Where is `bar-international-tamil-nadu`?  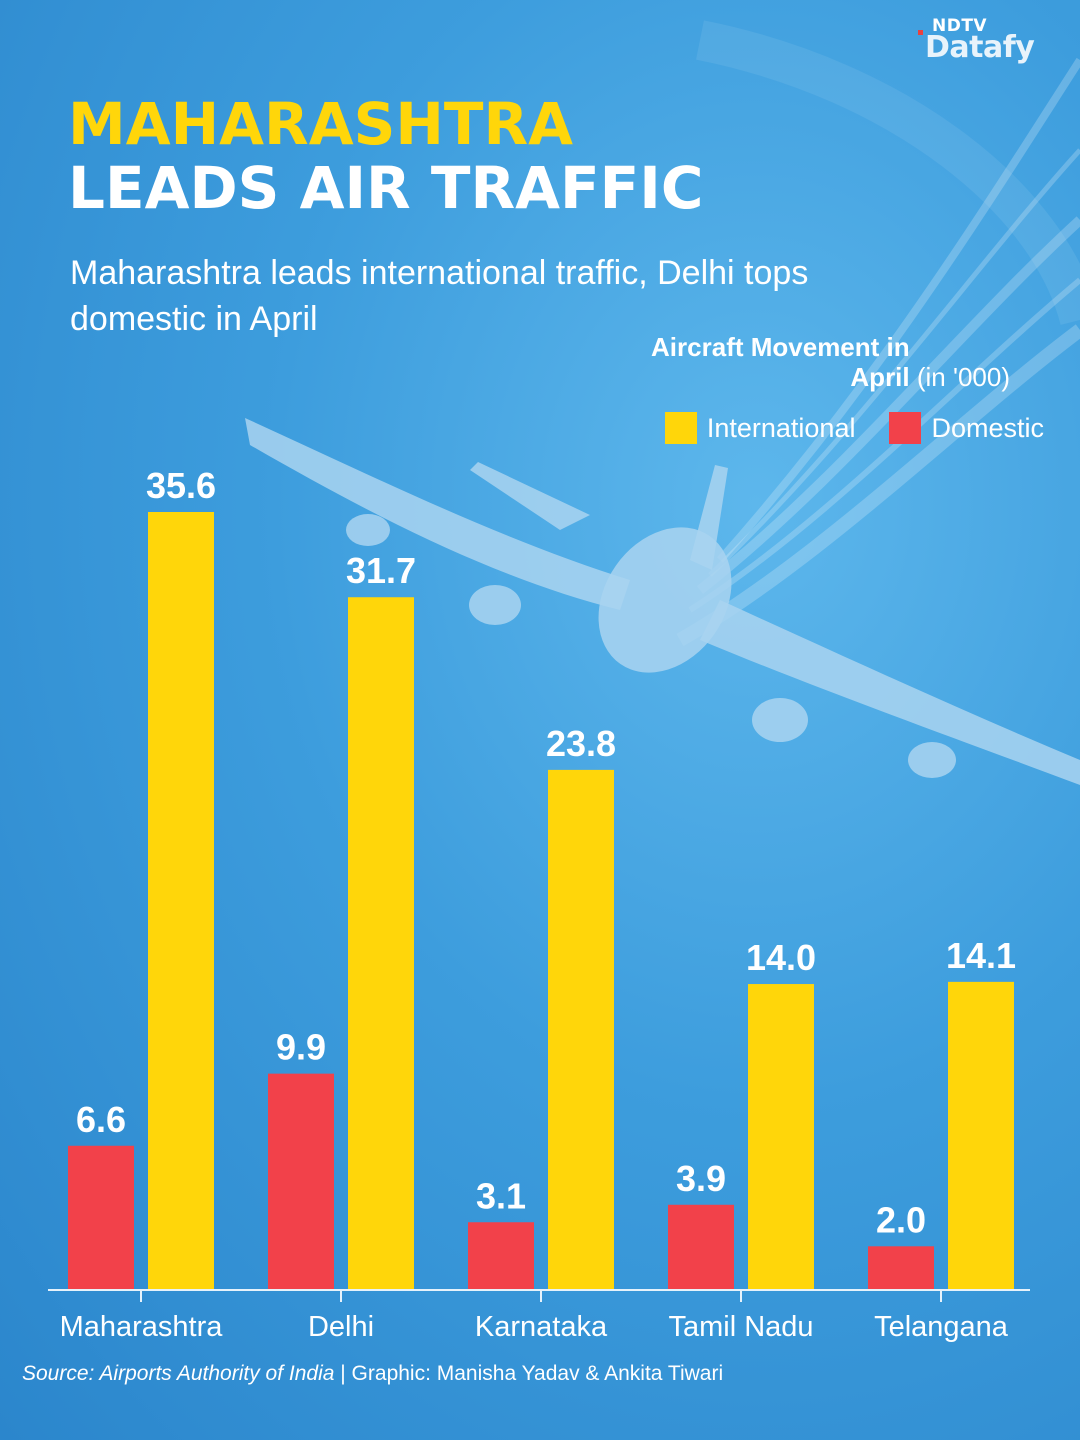 bar-international-tamil-nadu is located at coordinates (781, 1137).